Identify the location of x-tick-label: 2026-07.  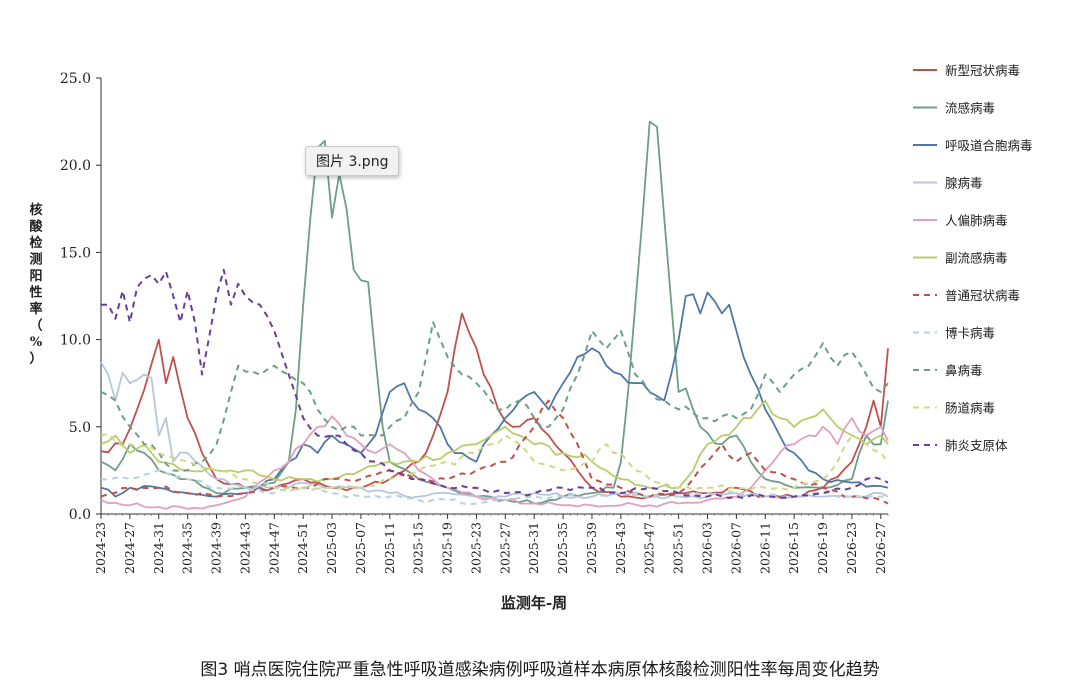
(735, 548).